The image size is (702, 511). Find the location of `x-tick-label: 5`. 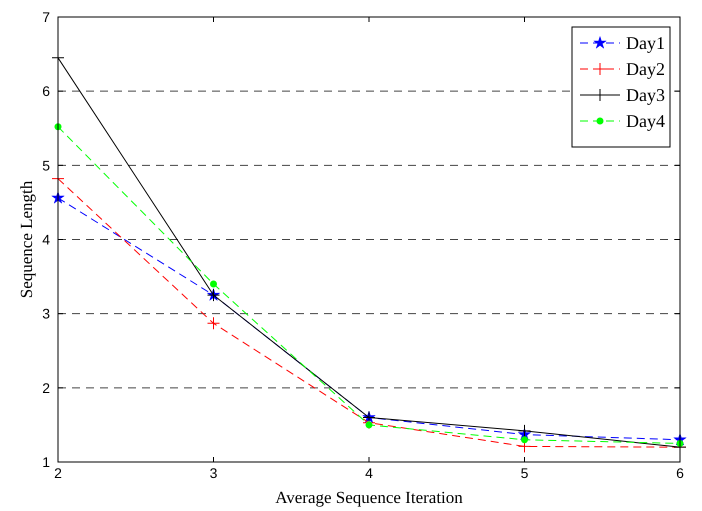

x-tick-label: 5 is located at coordinates (524, 473).